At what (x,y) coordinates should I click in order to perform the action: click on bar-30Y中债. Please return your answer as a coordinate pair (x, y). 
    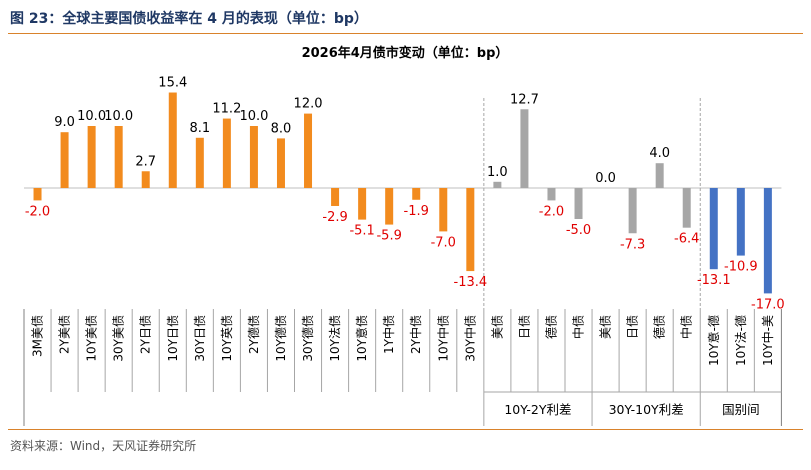
    Looking at the image, I should click on (470, 230).